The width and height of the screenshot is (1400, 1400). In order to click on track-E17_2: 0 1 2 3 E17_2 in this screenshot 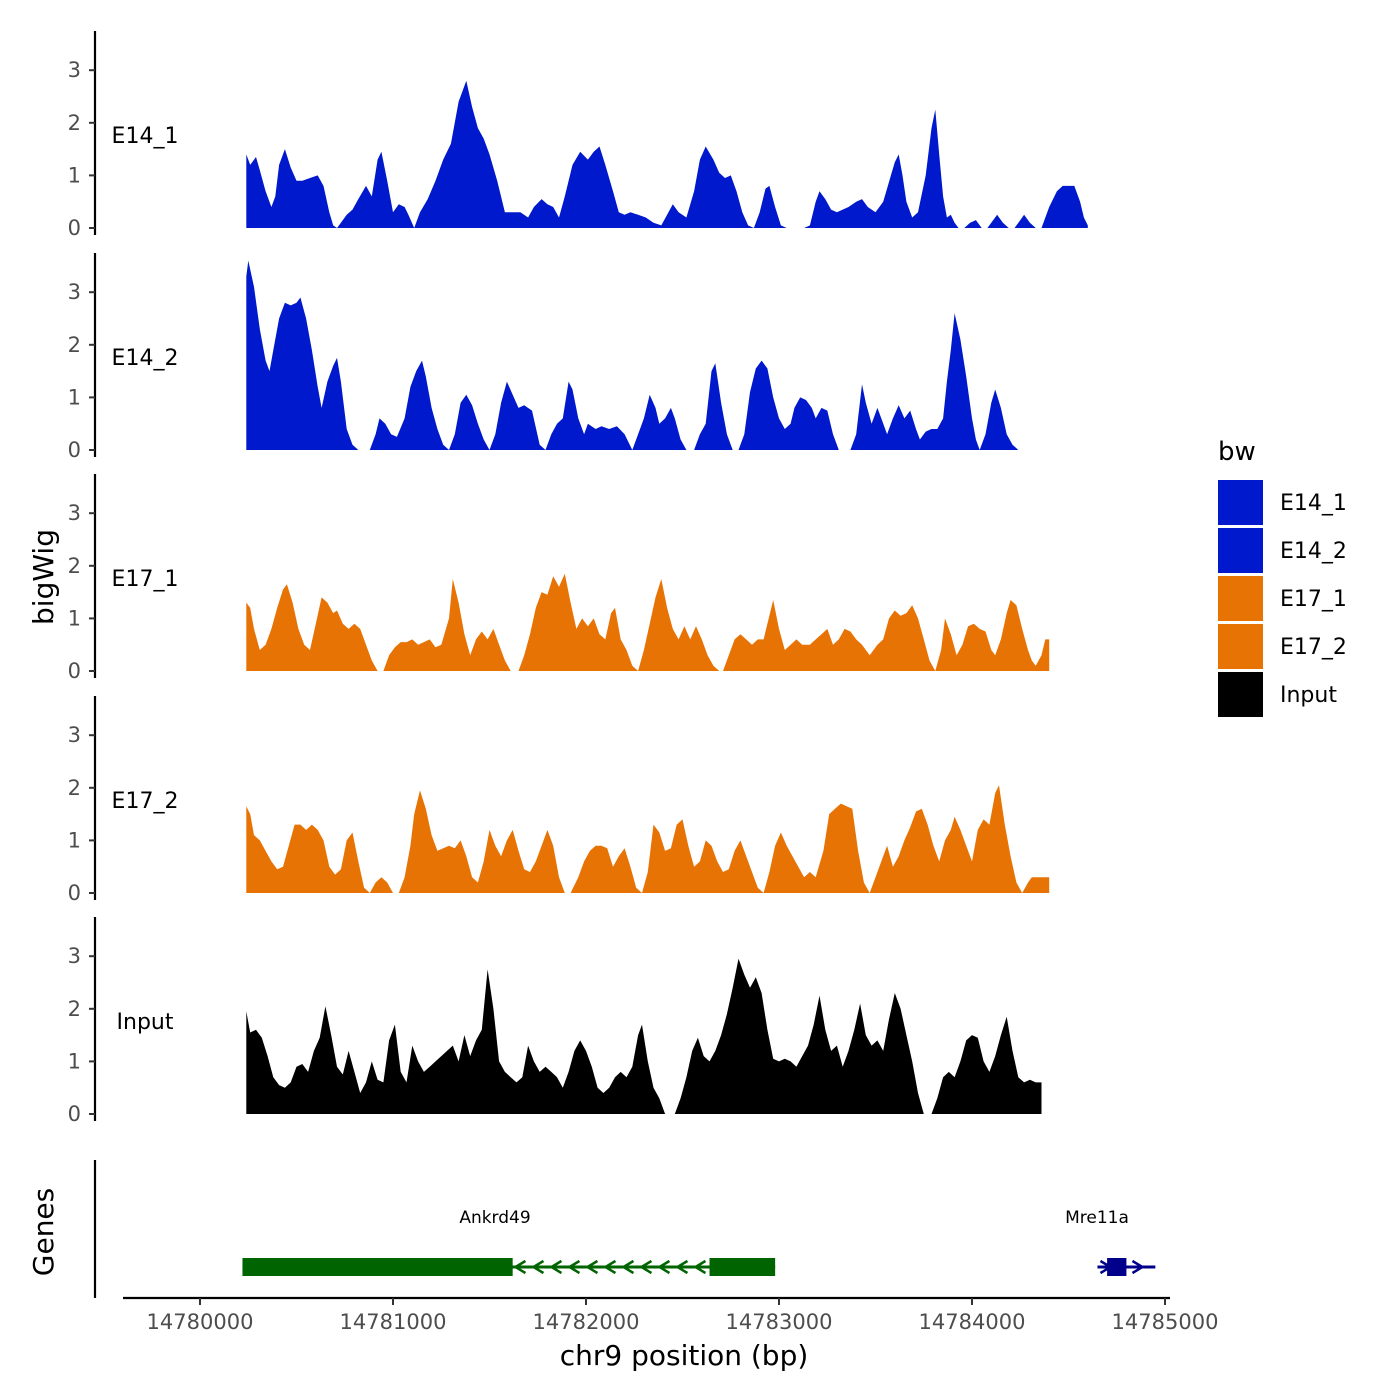, I will do `click(559, 800)`.